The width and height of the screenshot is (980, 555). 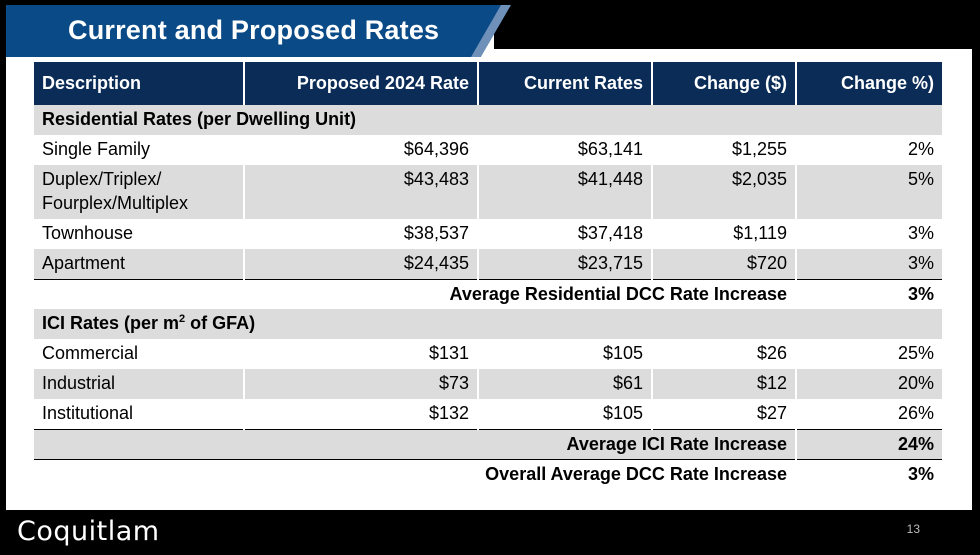 What do you see at coordinates (88, 531) in the screenshot?
I see `coquitlam-logo: Coquitlam` at bounding box center [88, 531].